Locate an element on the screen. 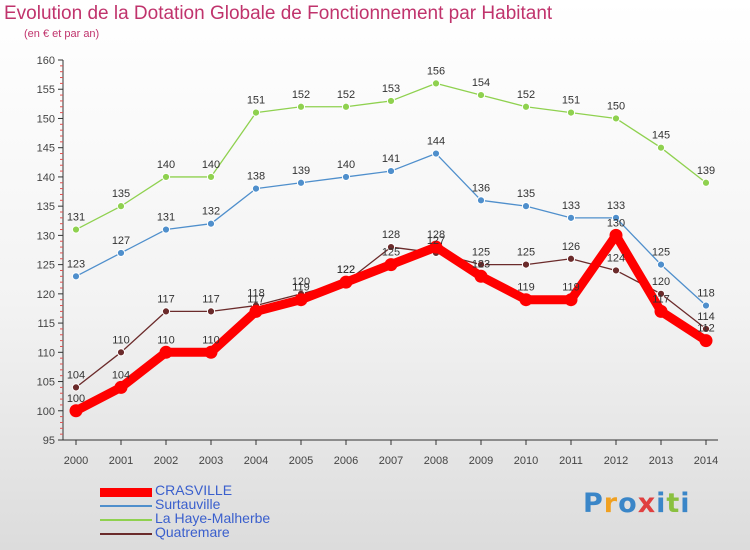 The height and width of the screenshot is (550, 750). data-label-surtauville: 125 is located at coordinates (661, 253).